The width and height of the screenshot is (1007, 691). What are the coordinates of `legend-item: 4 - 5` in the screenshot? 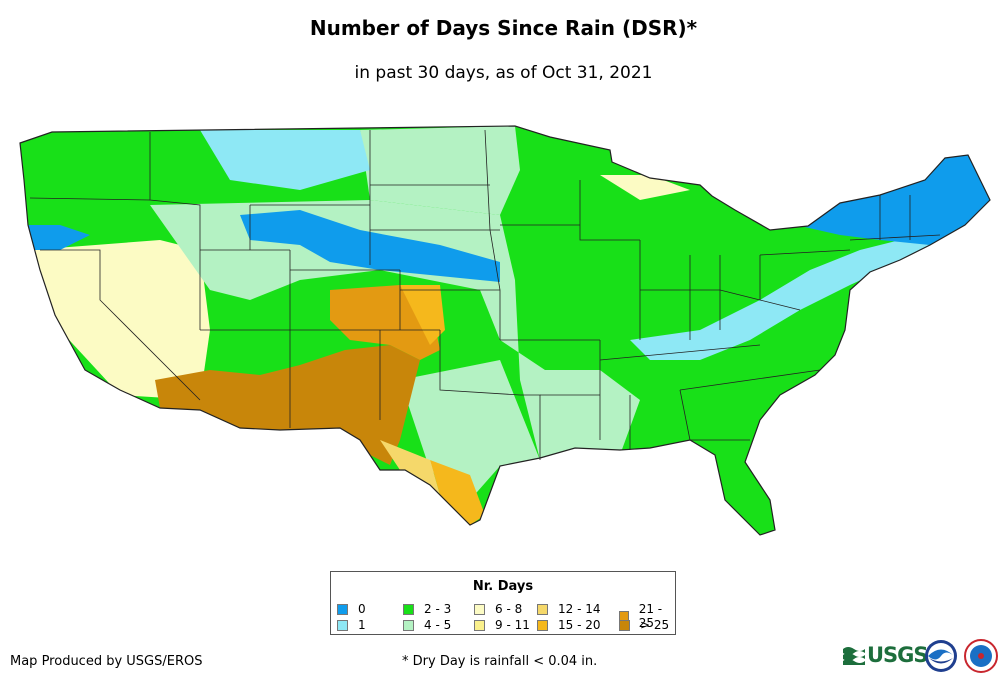 It's located at (427, 625).